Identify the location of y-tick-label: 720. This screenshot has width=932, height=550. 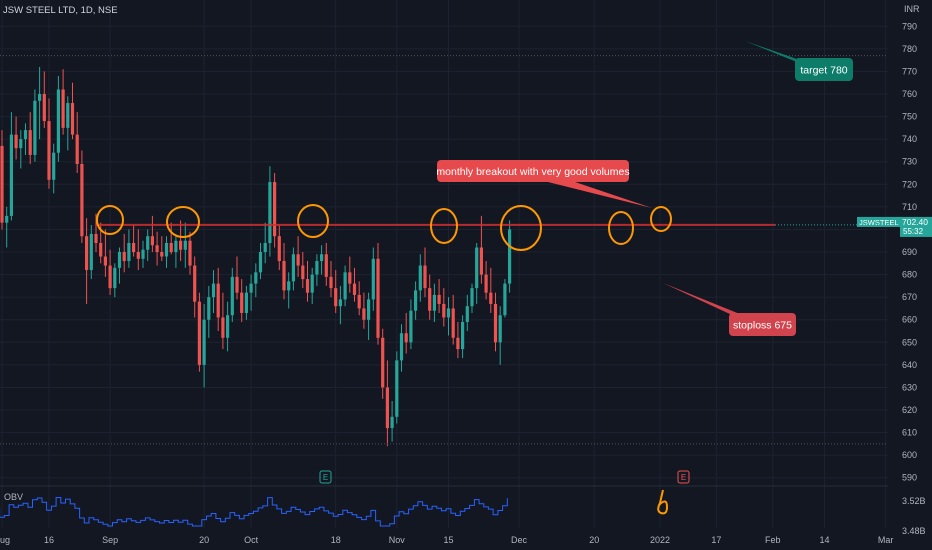
(909, 184).